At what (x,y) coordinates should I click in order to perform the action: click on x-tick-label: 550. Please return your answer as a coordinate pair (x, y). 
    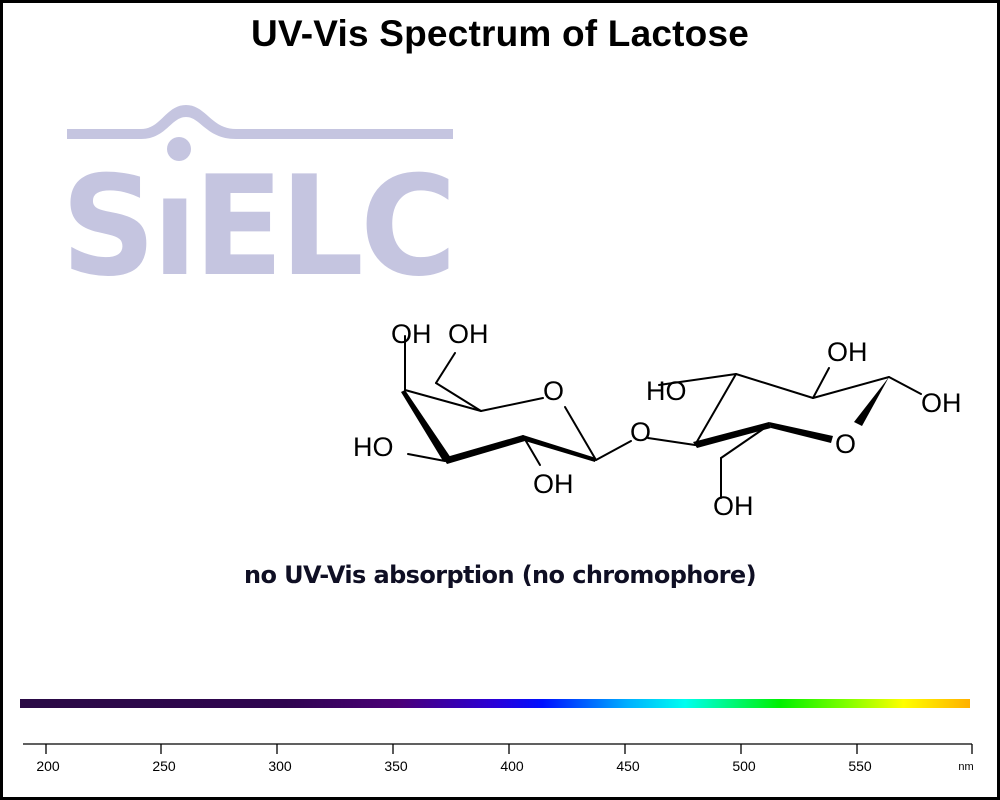
    Looking at the image, I should click on (860, 766).